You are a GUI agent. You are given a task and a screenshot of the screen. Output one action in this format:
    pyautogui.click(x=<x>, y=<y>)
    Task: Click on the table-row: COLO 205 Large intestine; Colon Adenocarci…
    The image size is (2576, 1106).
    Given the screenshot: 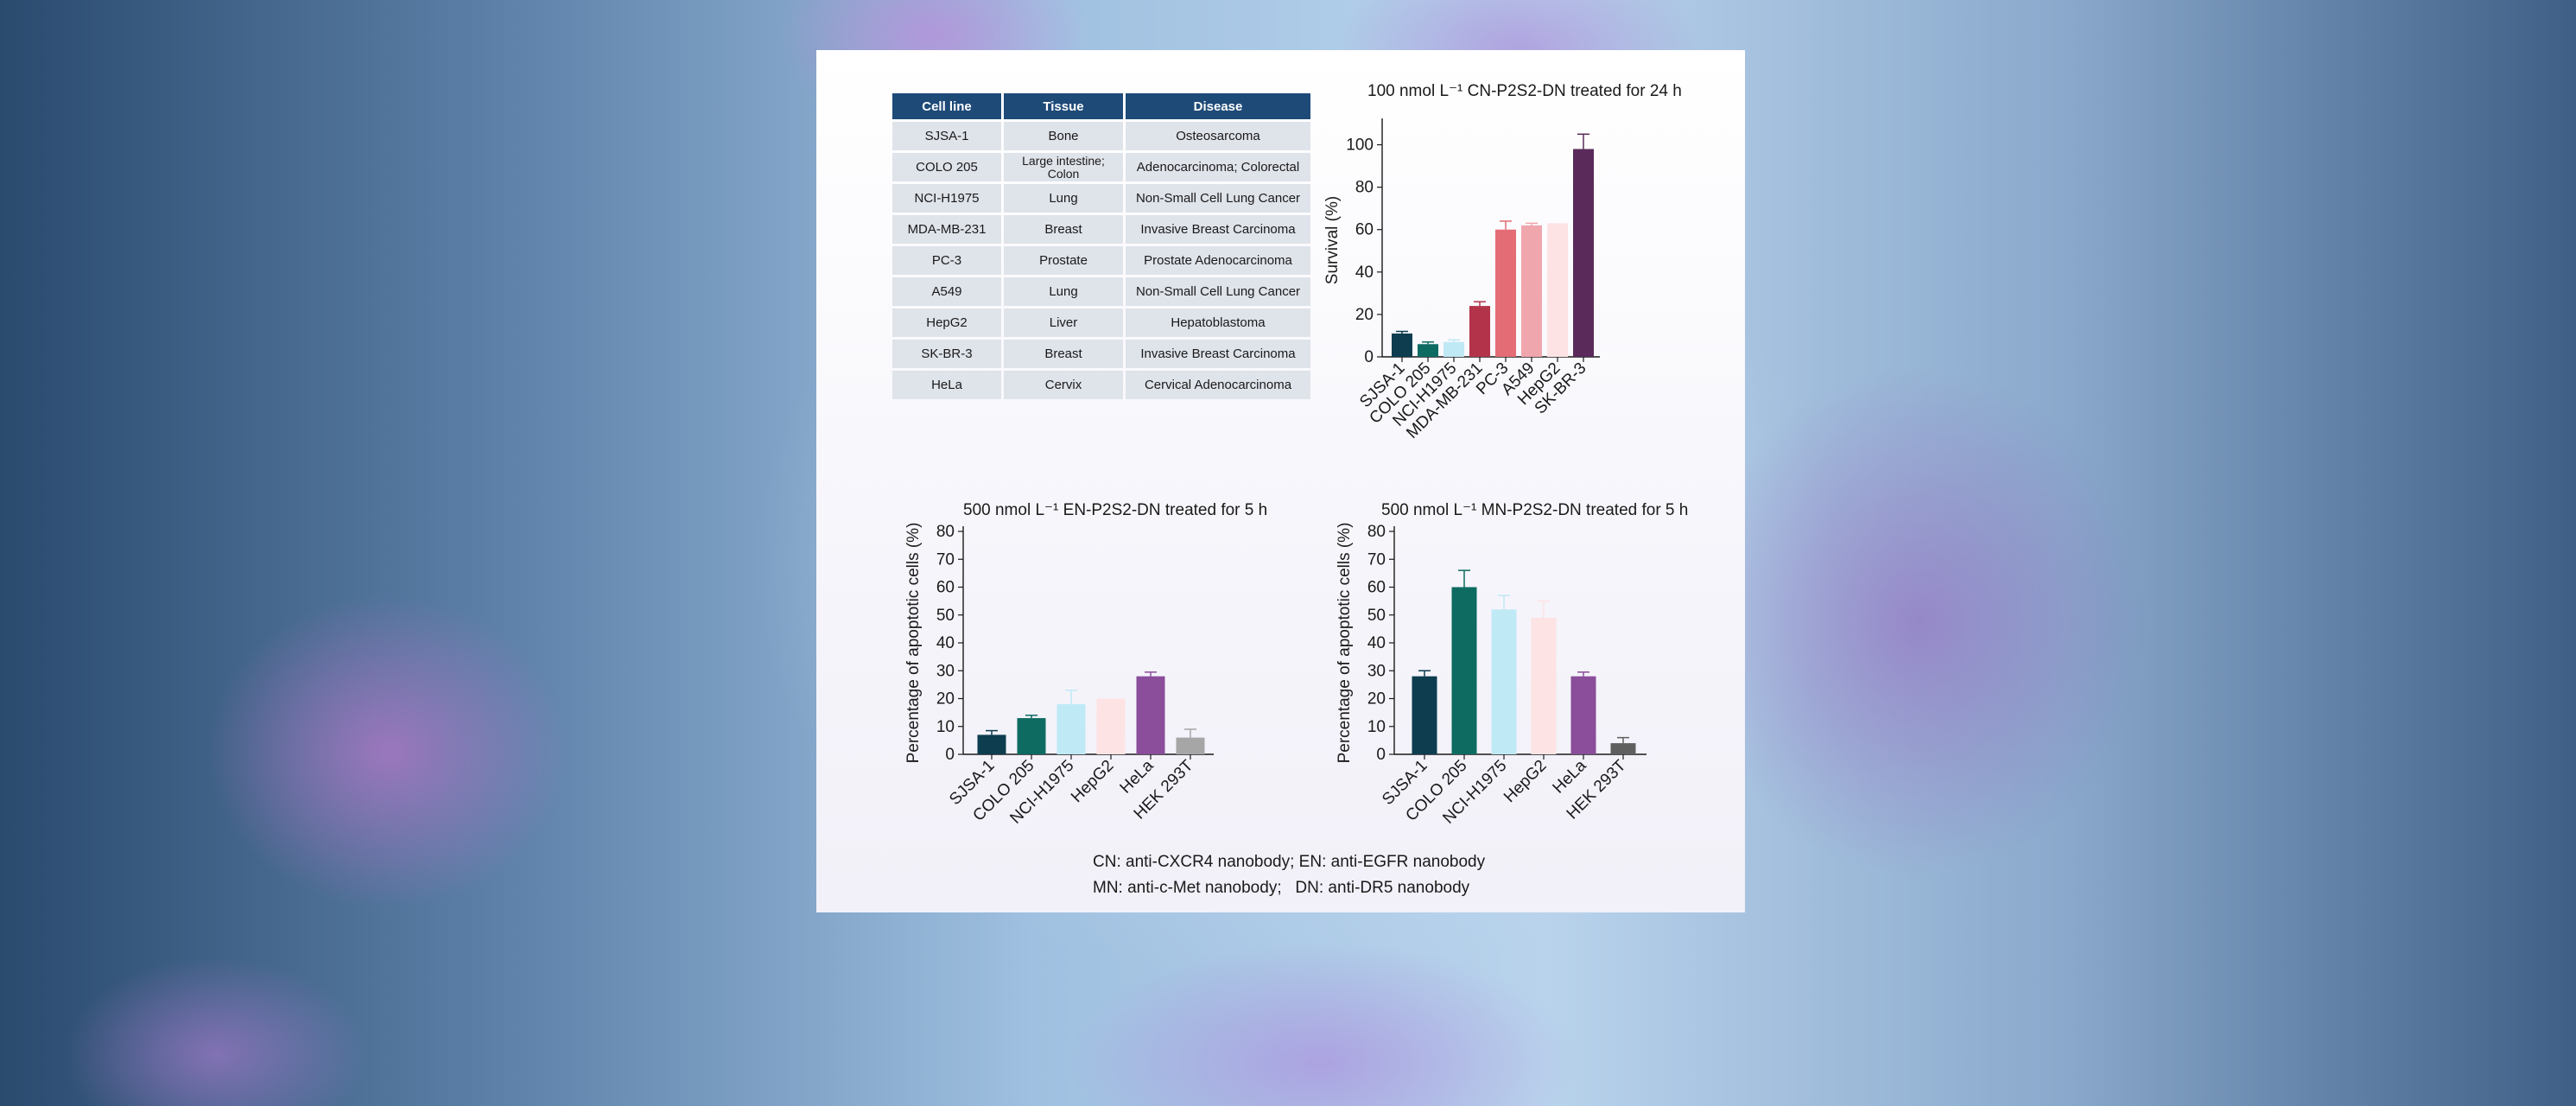 What is the action you would take?
    pyautogui.click(x=1101, y=167)
    